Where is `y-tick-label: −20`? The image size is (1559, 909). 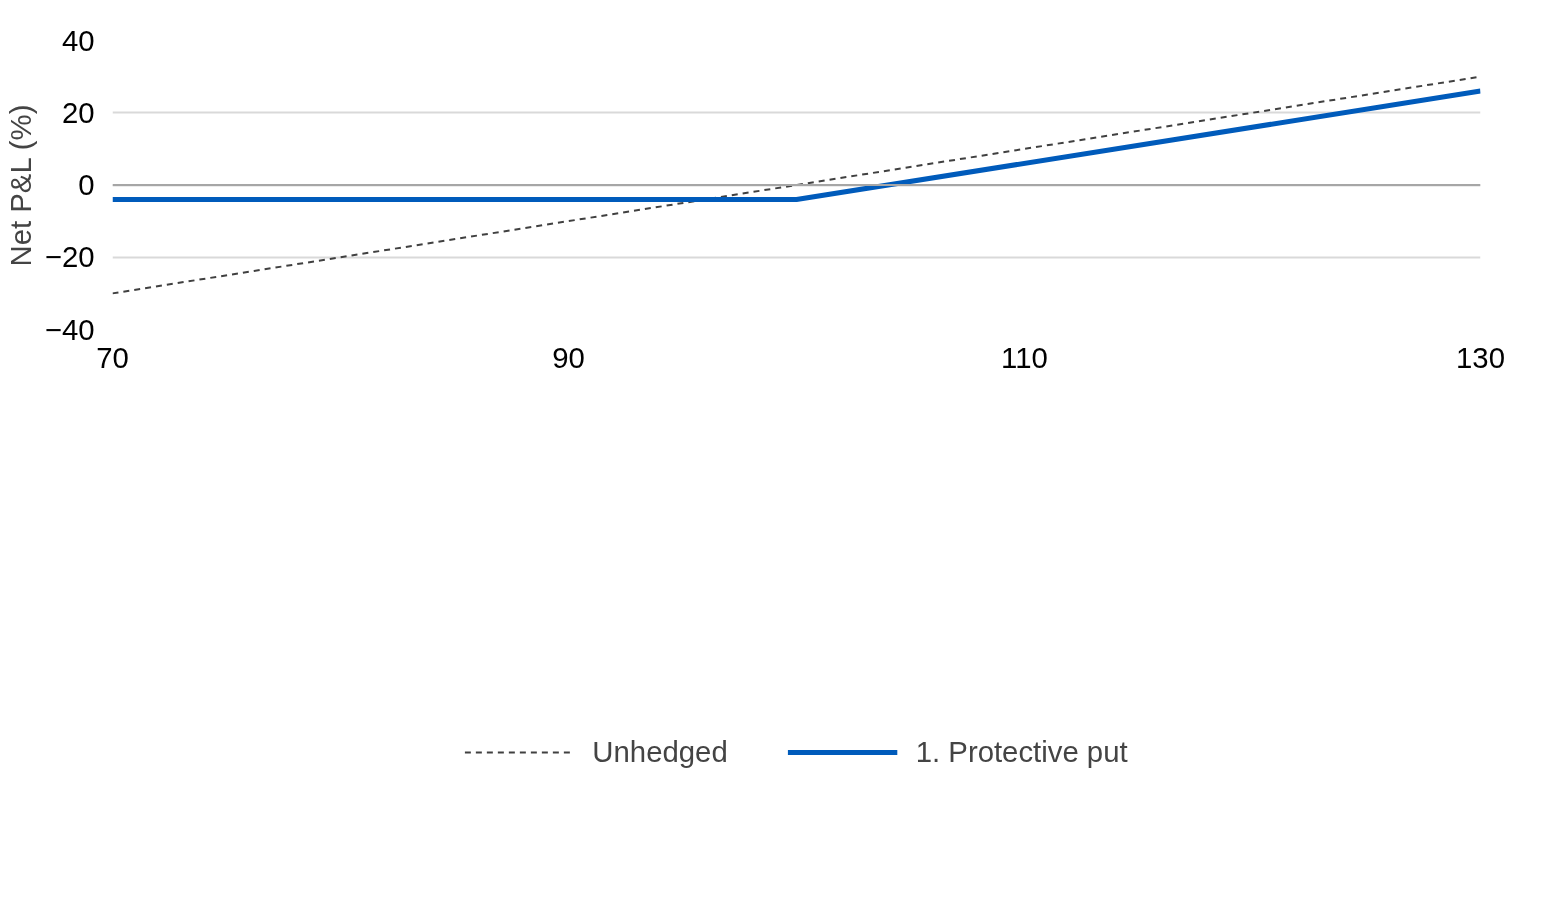
y-tick-label: −20 is located at coordinates (69, 257).